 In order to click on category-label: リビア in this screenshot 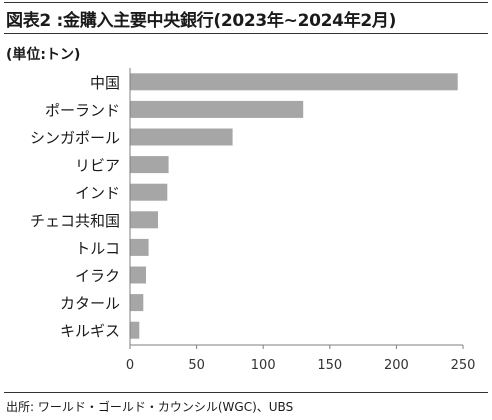, I will do `click(97, 166)`.